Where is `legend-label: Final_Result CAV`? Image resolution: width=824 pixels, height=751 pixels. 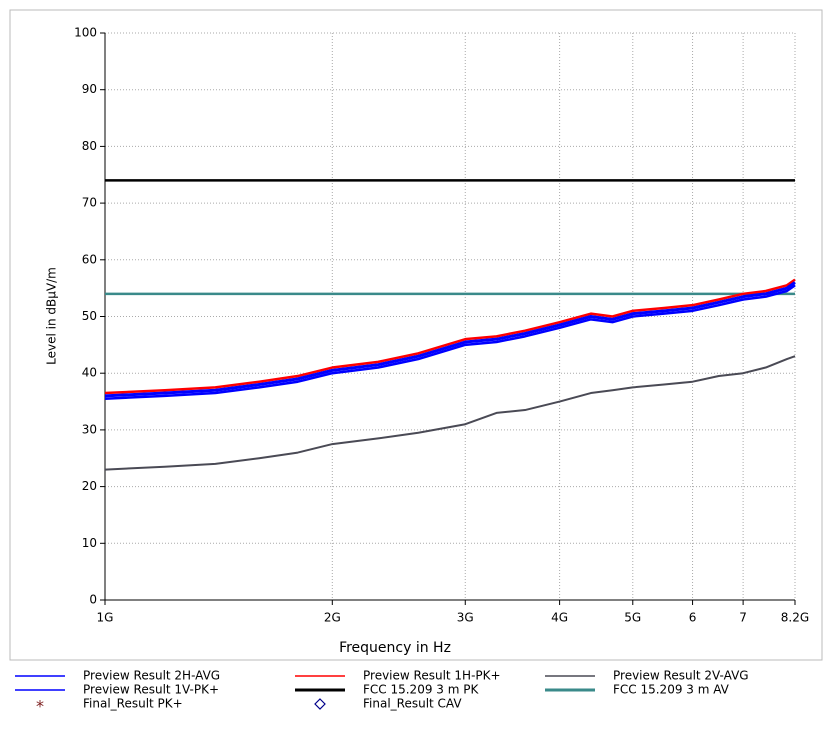
legend-label: Final_Result CAV is located at coordinates (412, 704).